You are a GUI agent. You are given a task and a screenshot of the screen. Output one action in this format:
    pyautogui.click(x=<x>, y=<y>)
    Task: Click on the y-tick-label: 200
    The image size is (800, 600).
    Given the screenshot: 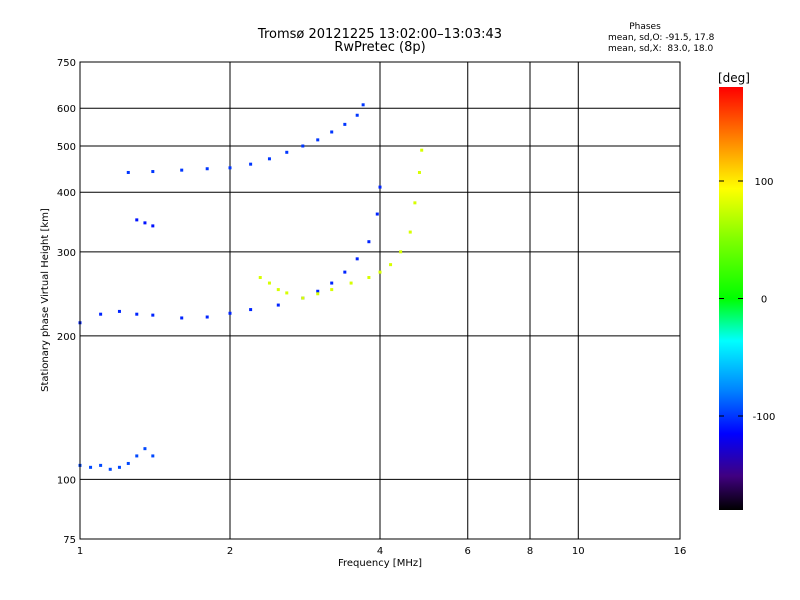 What is the action you would take?
    pyautogui.click(x=66, y=337)
    